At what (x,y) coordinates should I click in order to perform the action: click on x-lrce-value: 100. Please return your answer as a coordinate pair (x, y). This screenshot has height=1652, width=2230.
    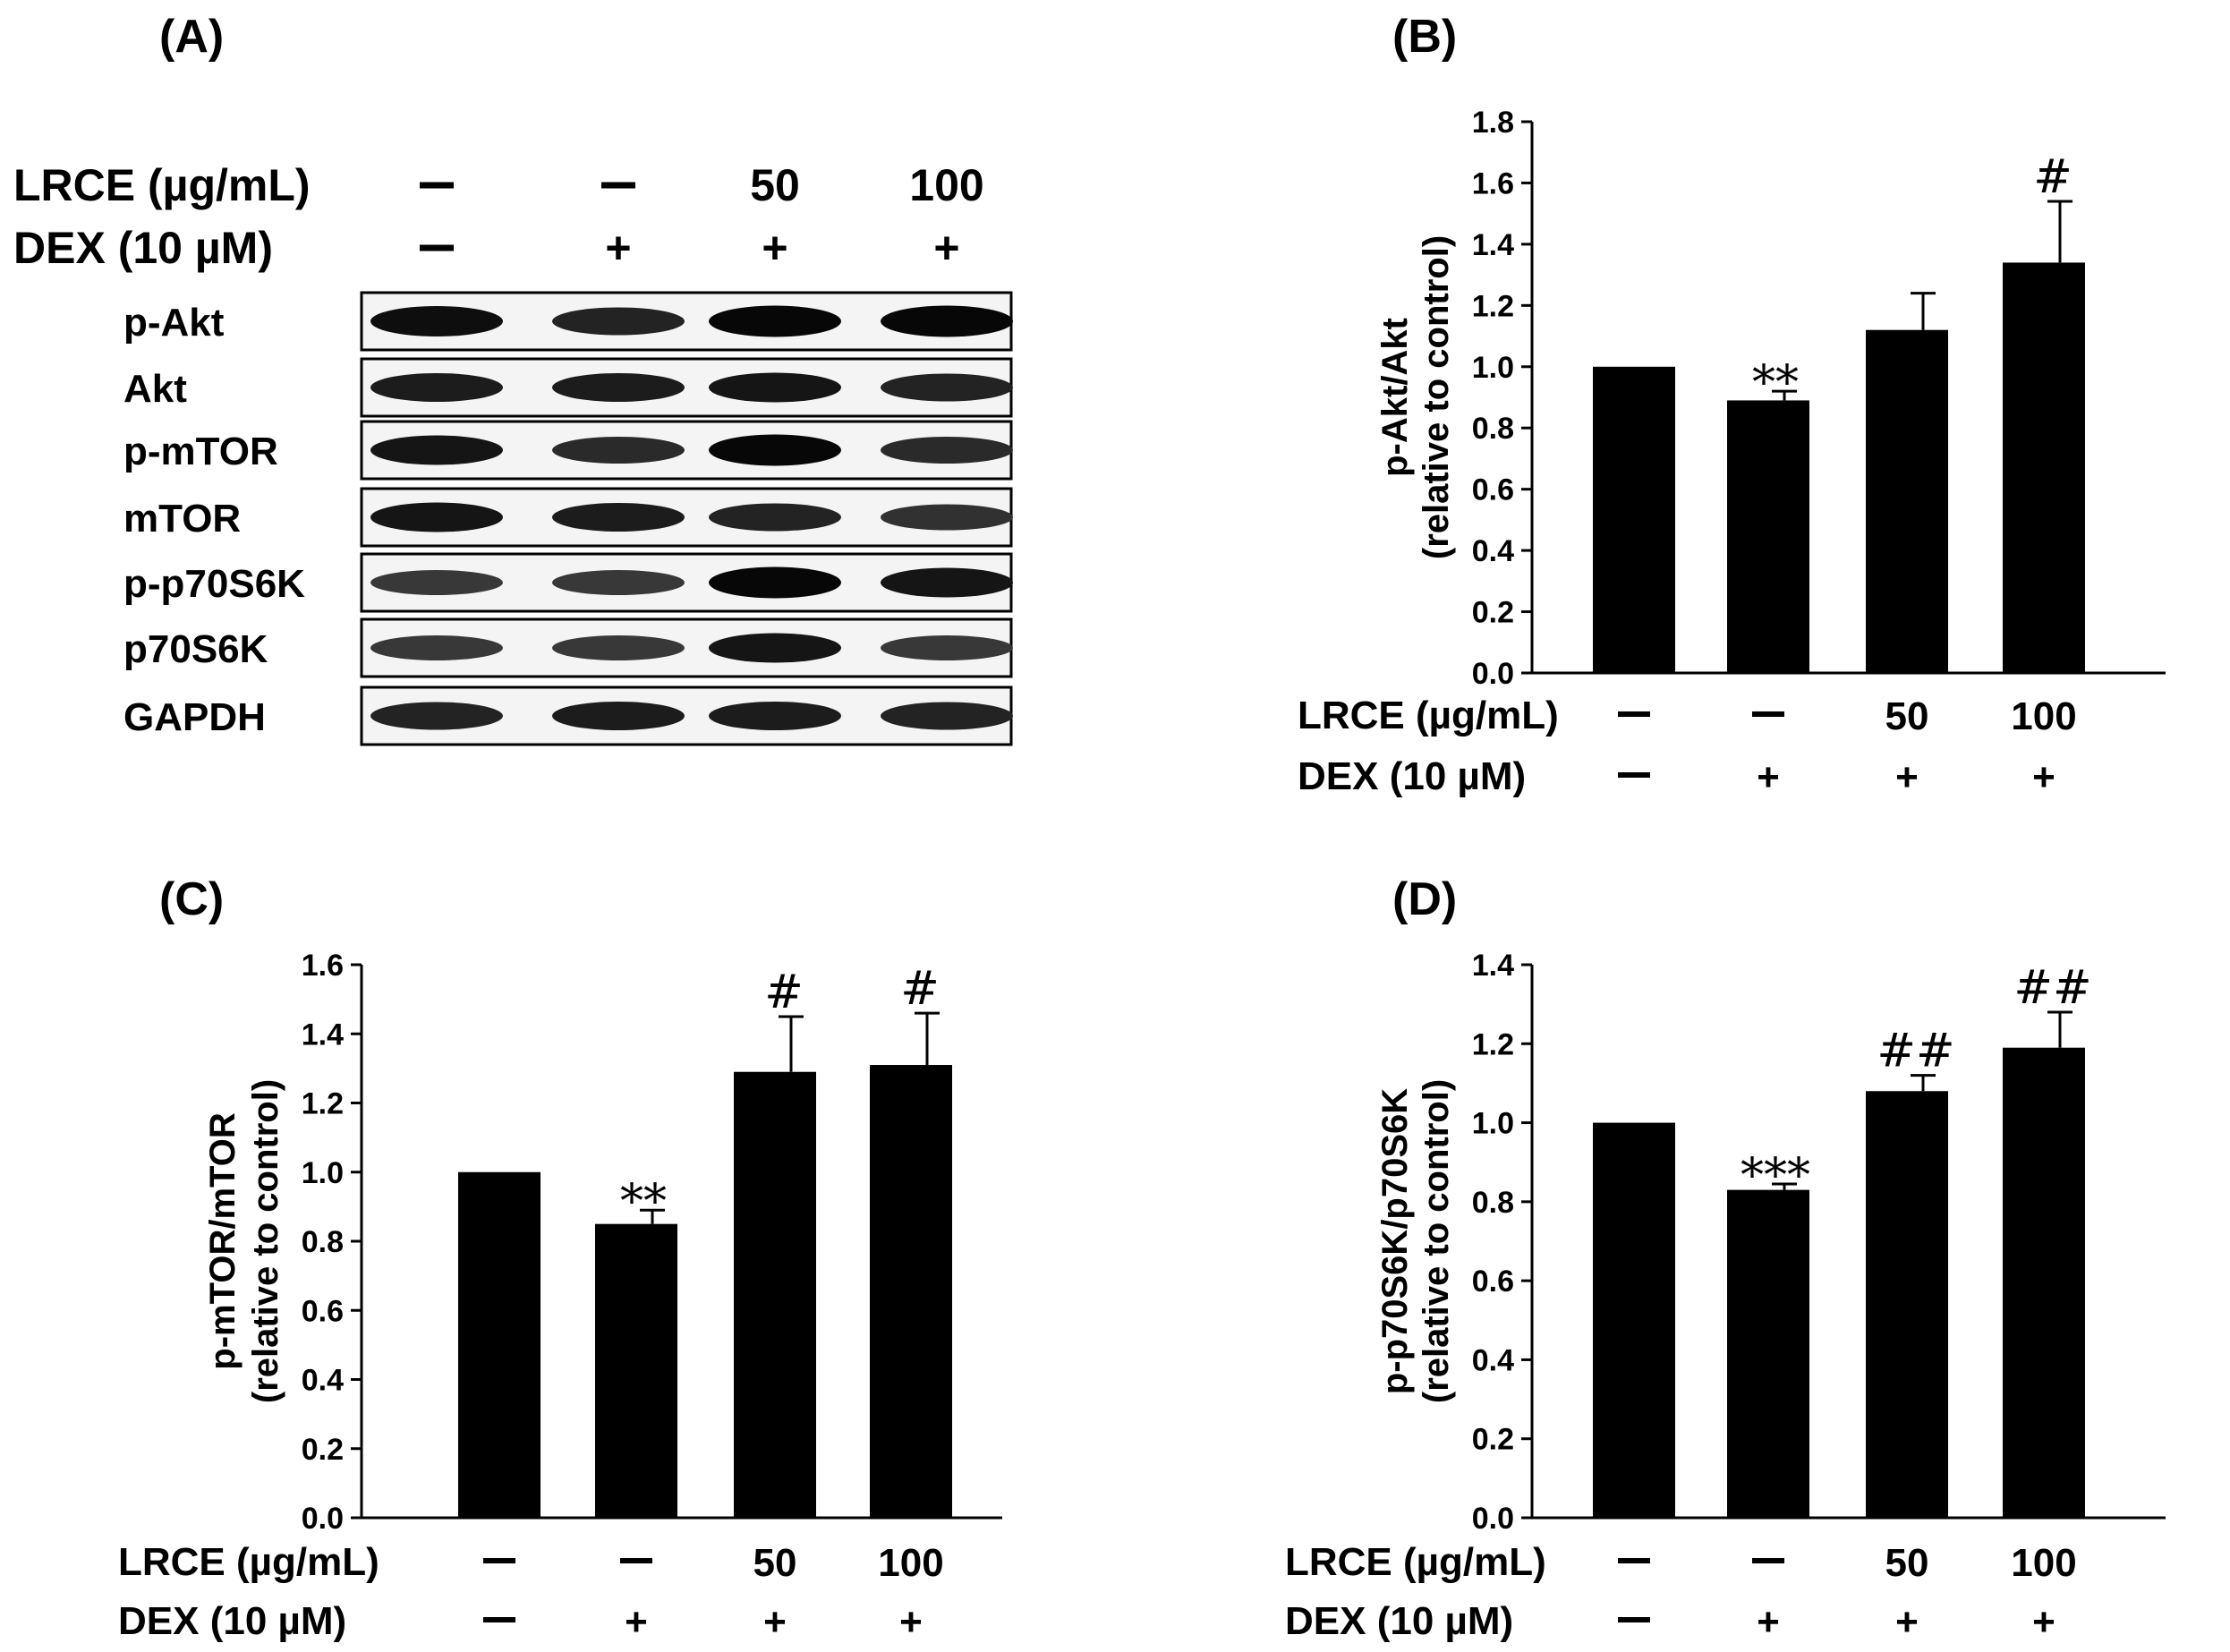
    Looking at the image, I should click on (2043, 716).